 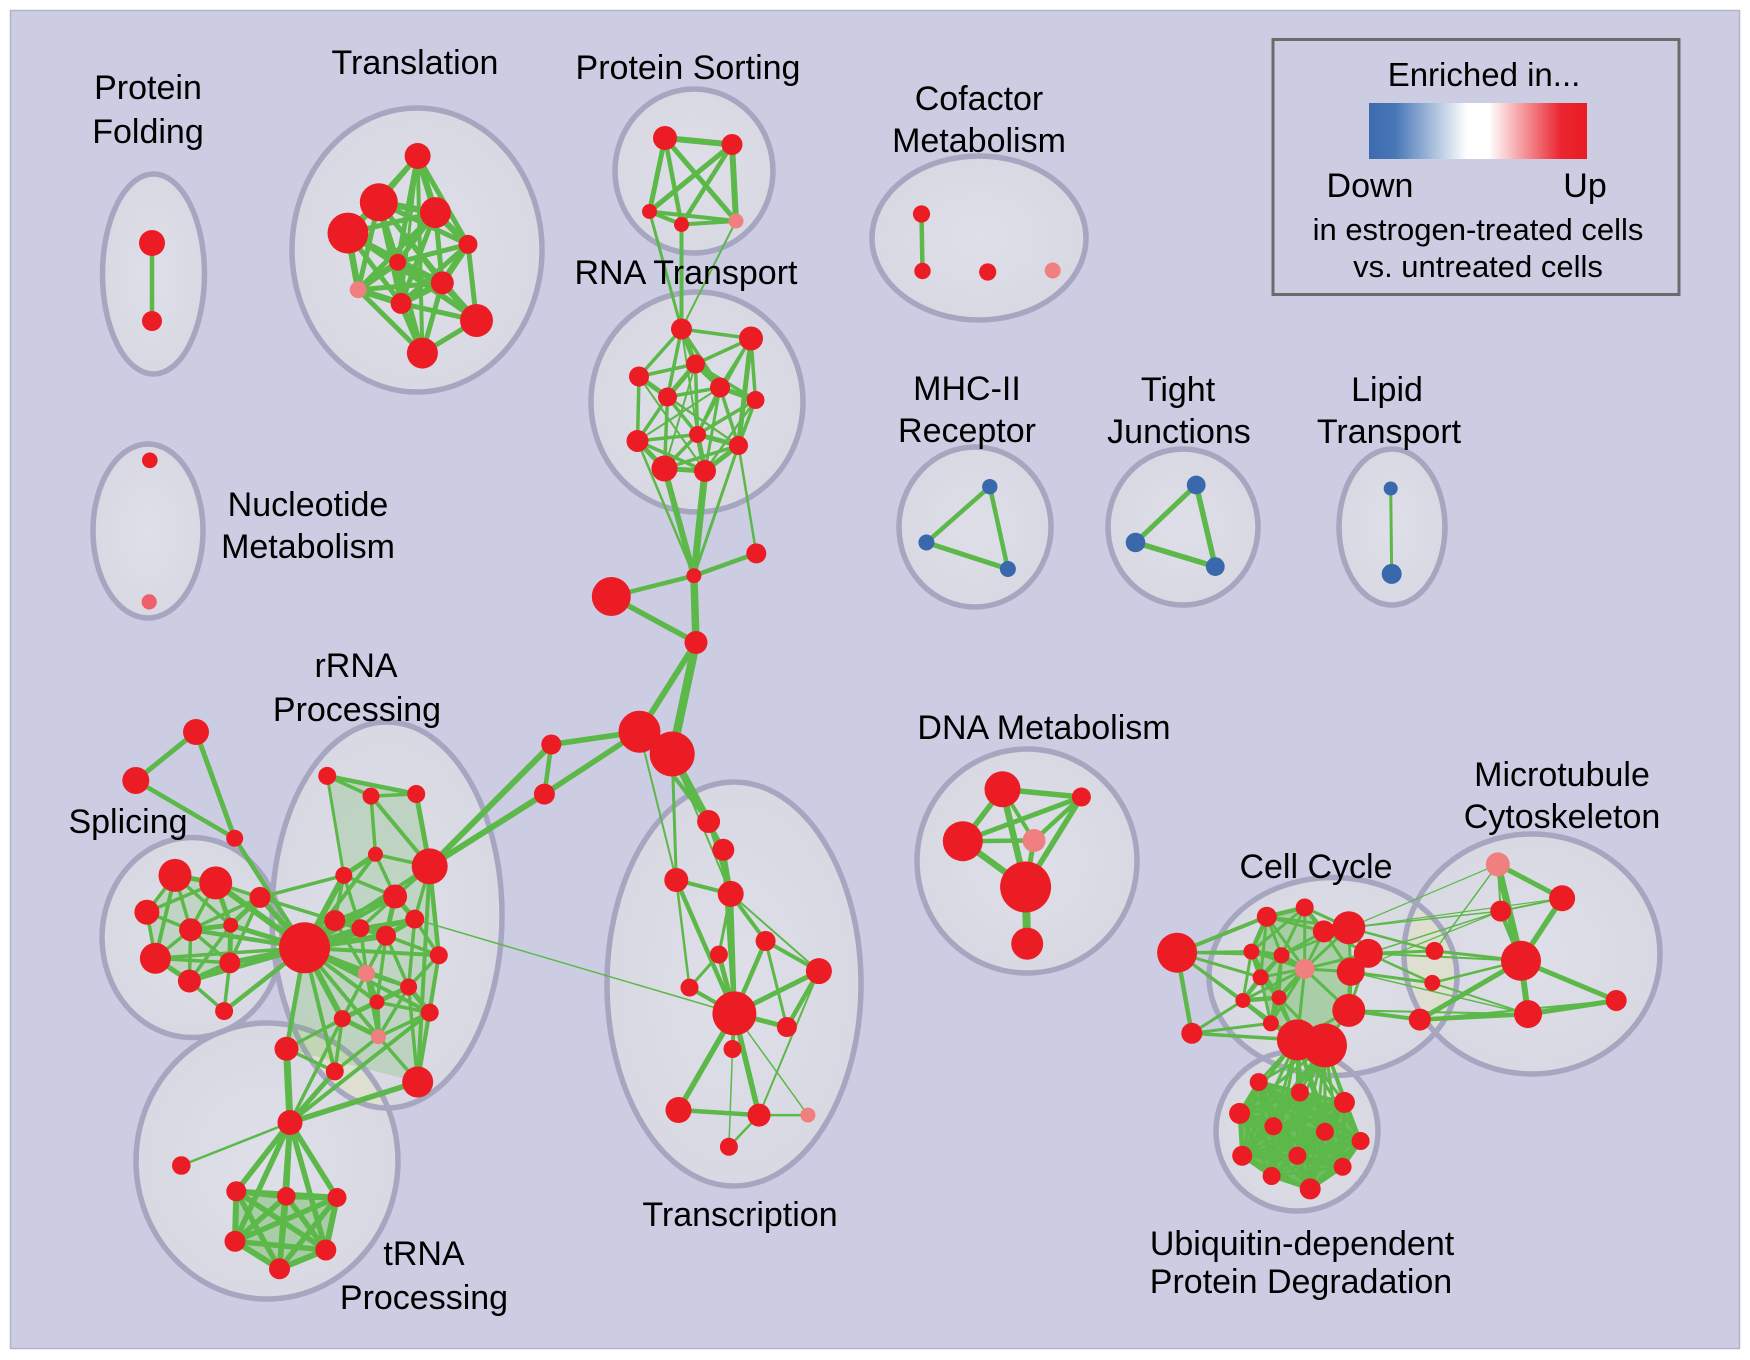 What do you see at coordinates (1387, 390) in the screenshot?
I see `svg-text: Lipid` at bounding box center [1387, 390].